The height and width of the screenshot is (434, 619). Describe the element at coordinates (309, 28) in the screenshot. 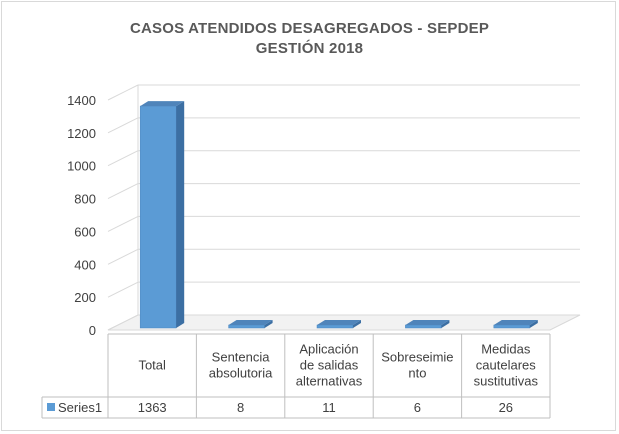

I see `chart-title: CASOS ATENDIDOS DESAGREGADOS - SEPDEP` at that location.